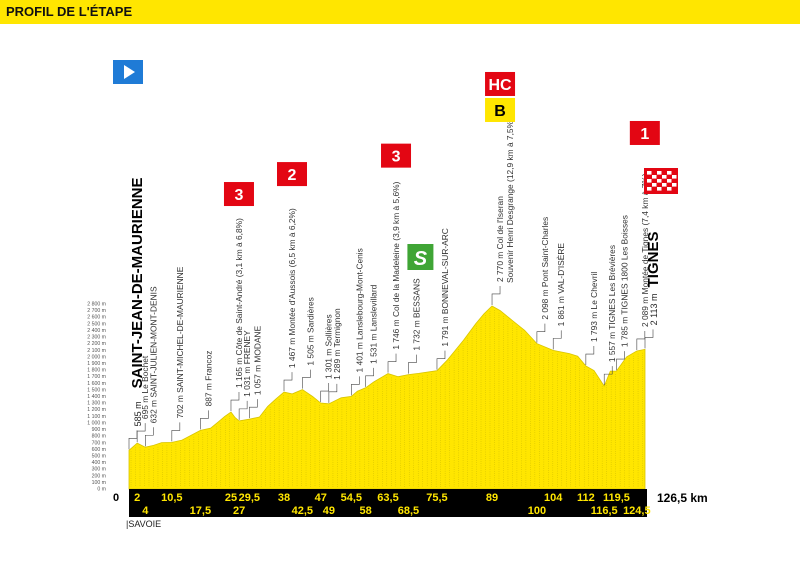 This screenshot has height=566, width=800. Describe the element at coordinates (654, 310) in the screenshot. I see `place-altitude: 2 113 m` at that location.